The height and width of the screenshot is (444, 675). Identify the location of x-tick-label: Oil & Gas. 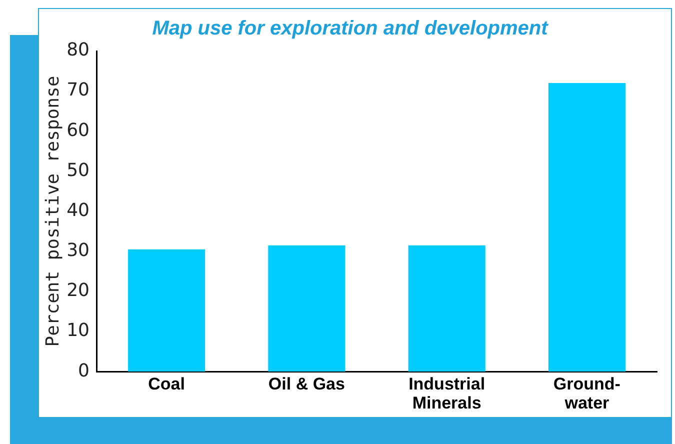
(306, 384).